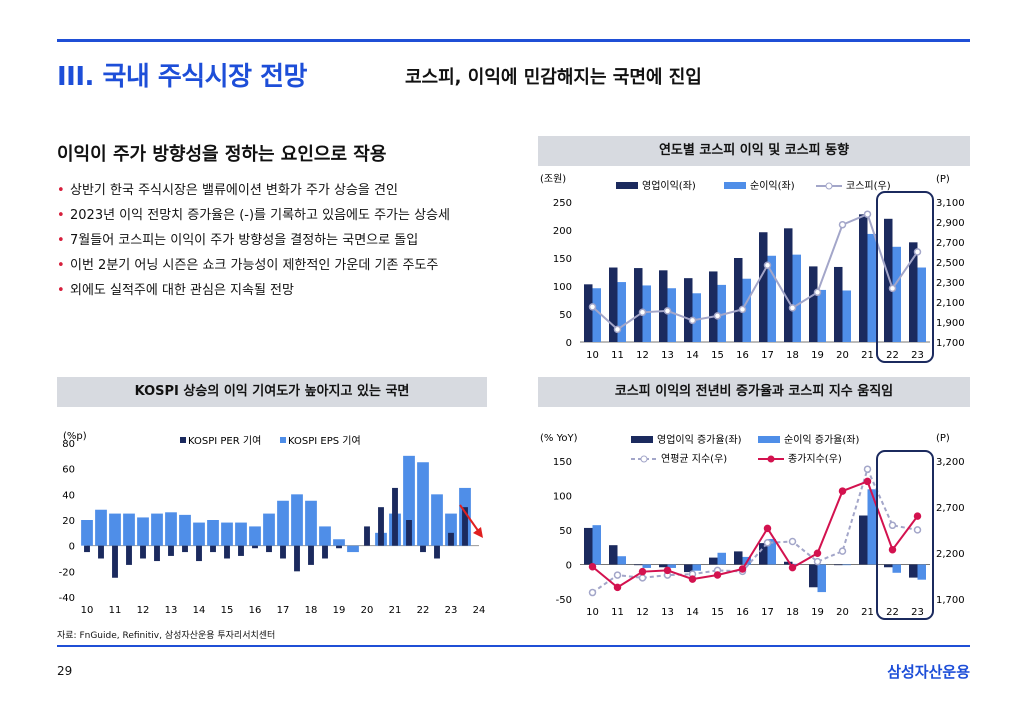 The width and height of the screenshot is (1024, 709). I want to click on y-tick-left: 100, so click(562, 497).